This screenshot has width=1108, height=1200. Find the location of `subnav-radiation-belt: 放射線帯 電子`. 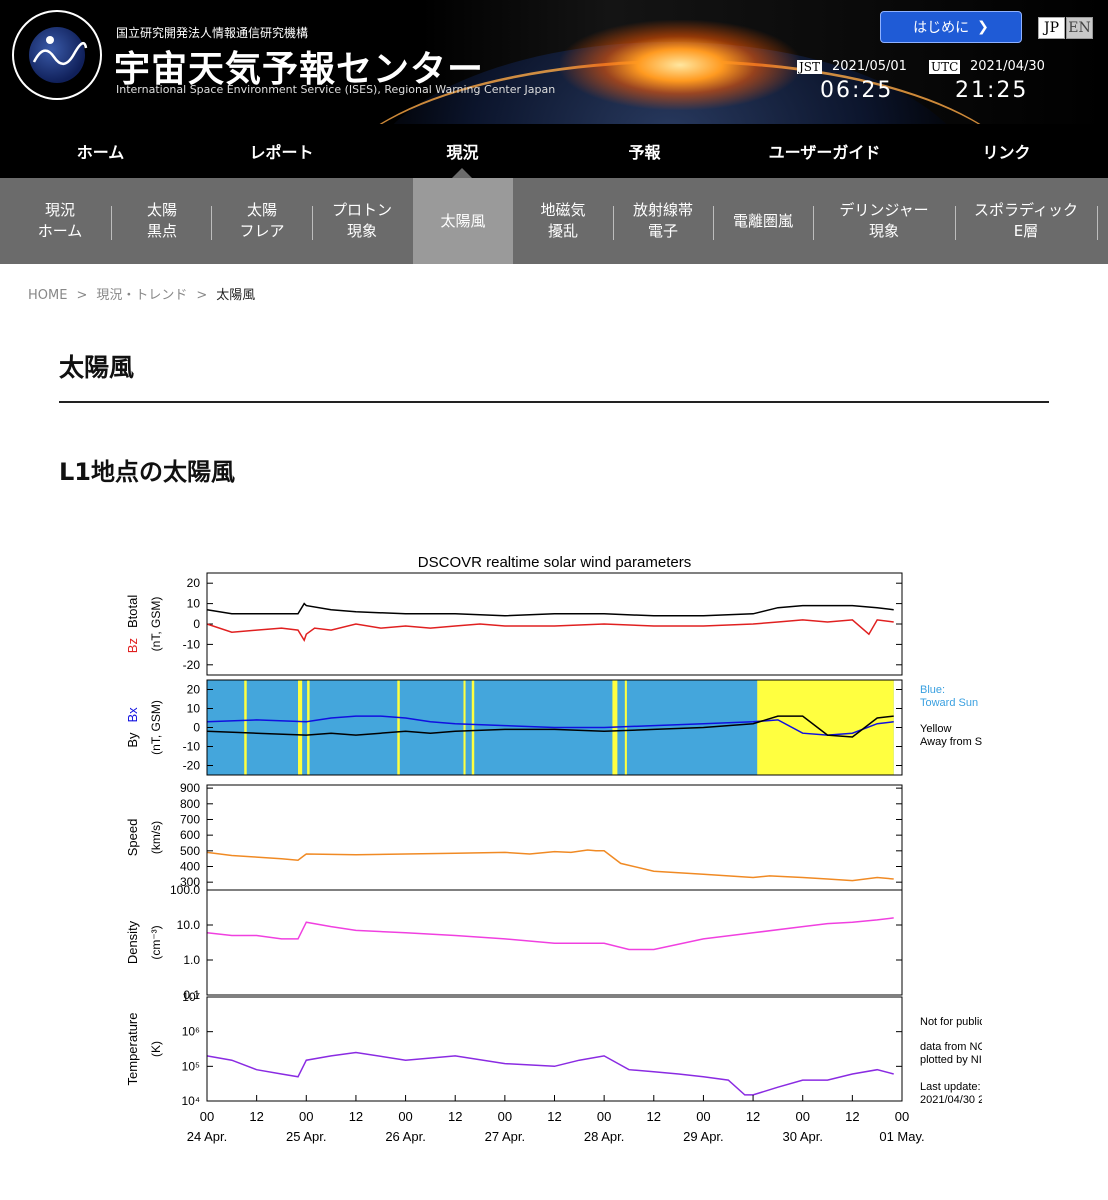

subnav-radiation-belt: 放射線帯 電子 is located at coordinates (662, 220).